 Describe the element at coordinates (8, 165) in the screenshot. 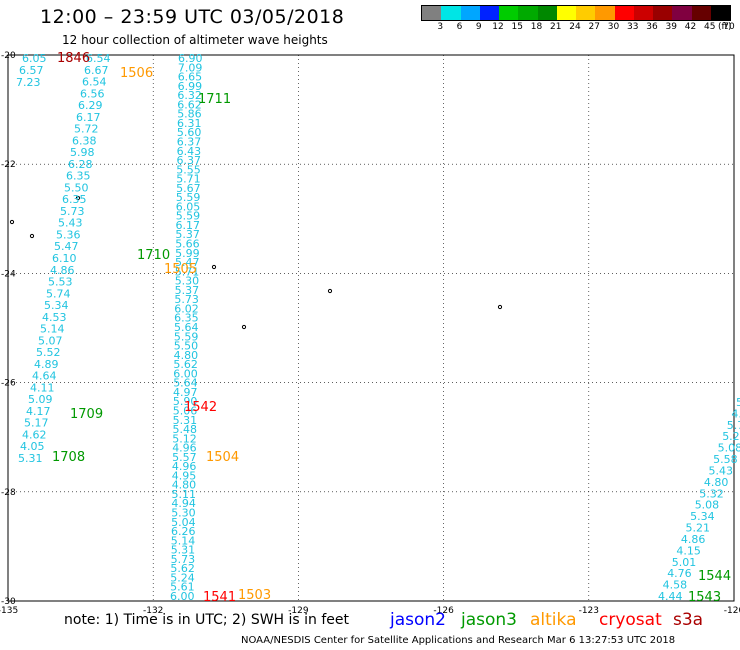

I see `lat-tick-label: -22` at that location.